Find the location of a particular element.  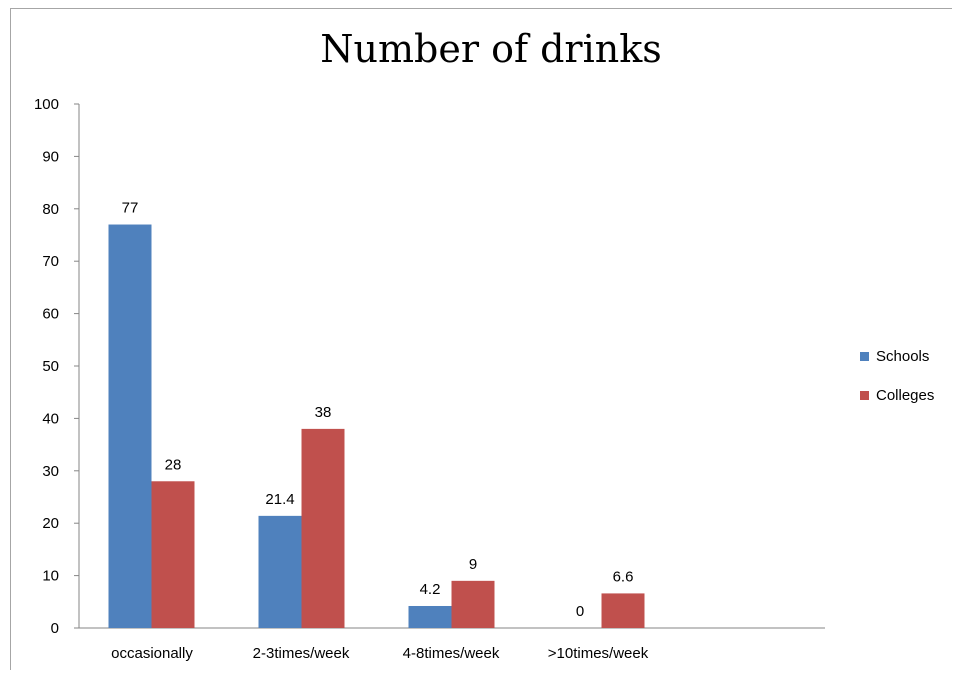

y-tick-label: 60 is located at coordinates (50, 314).